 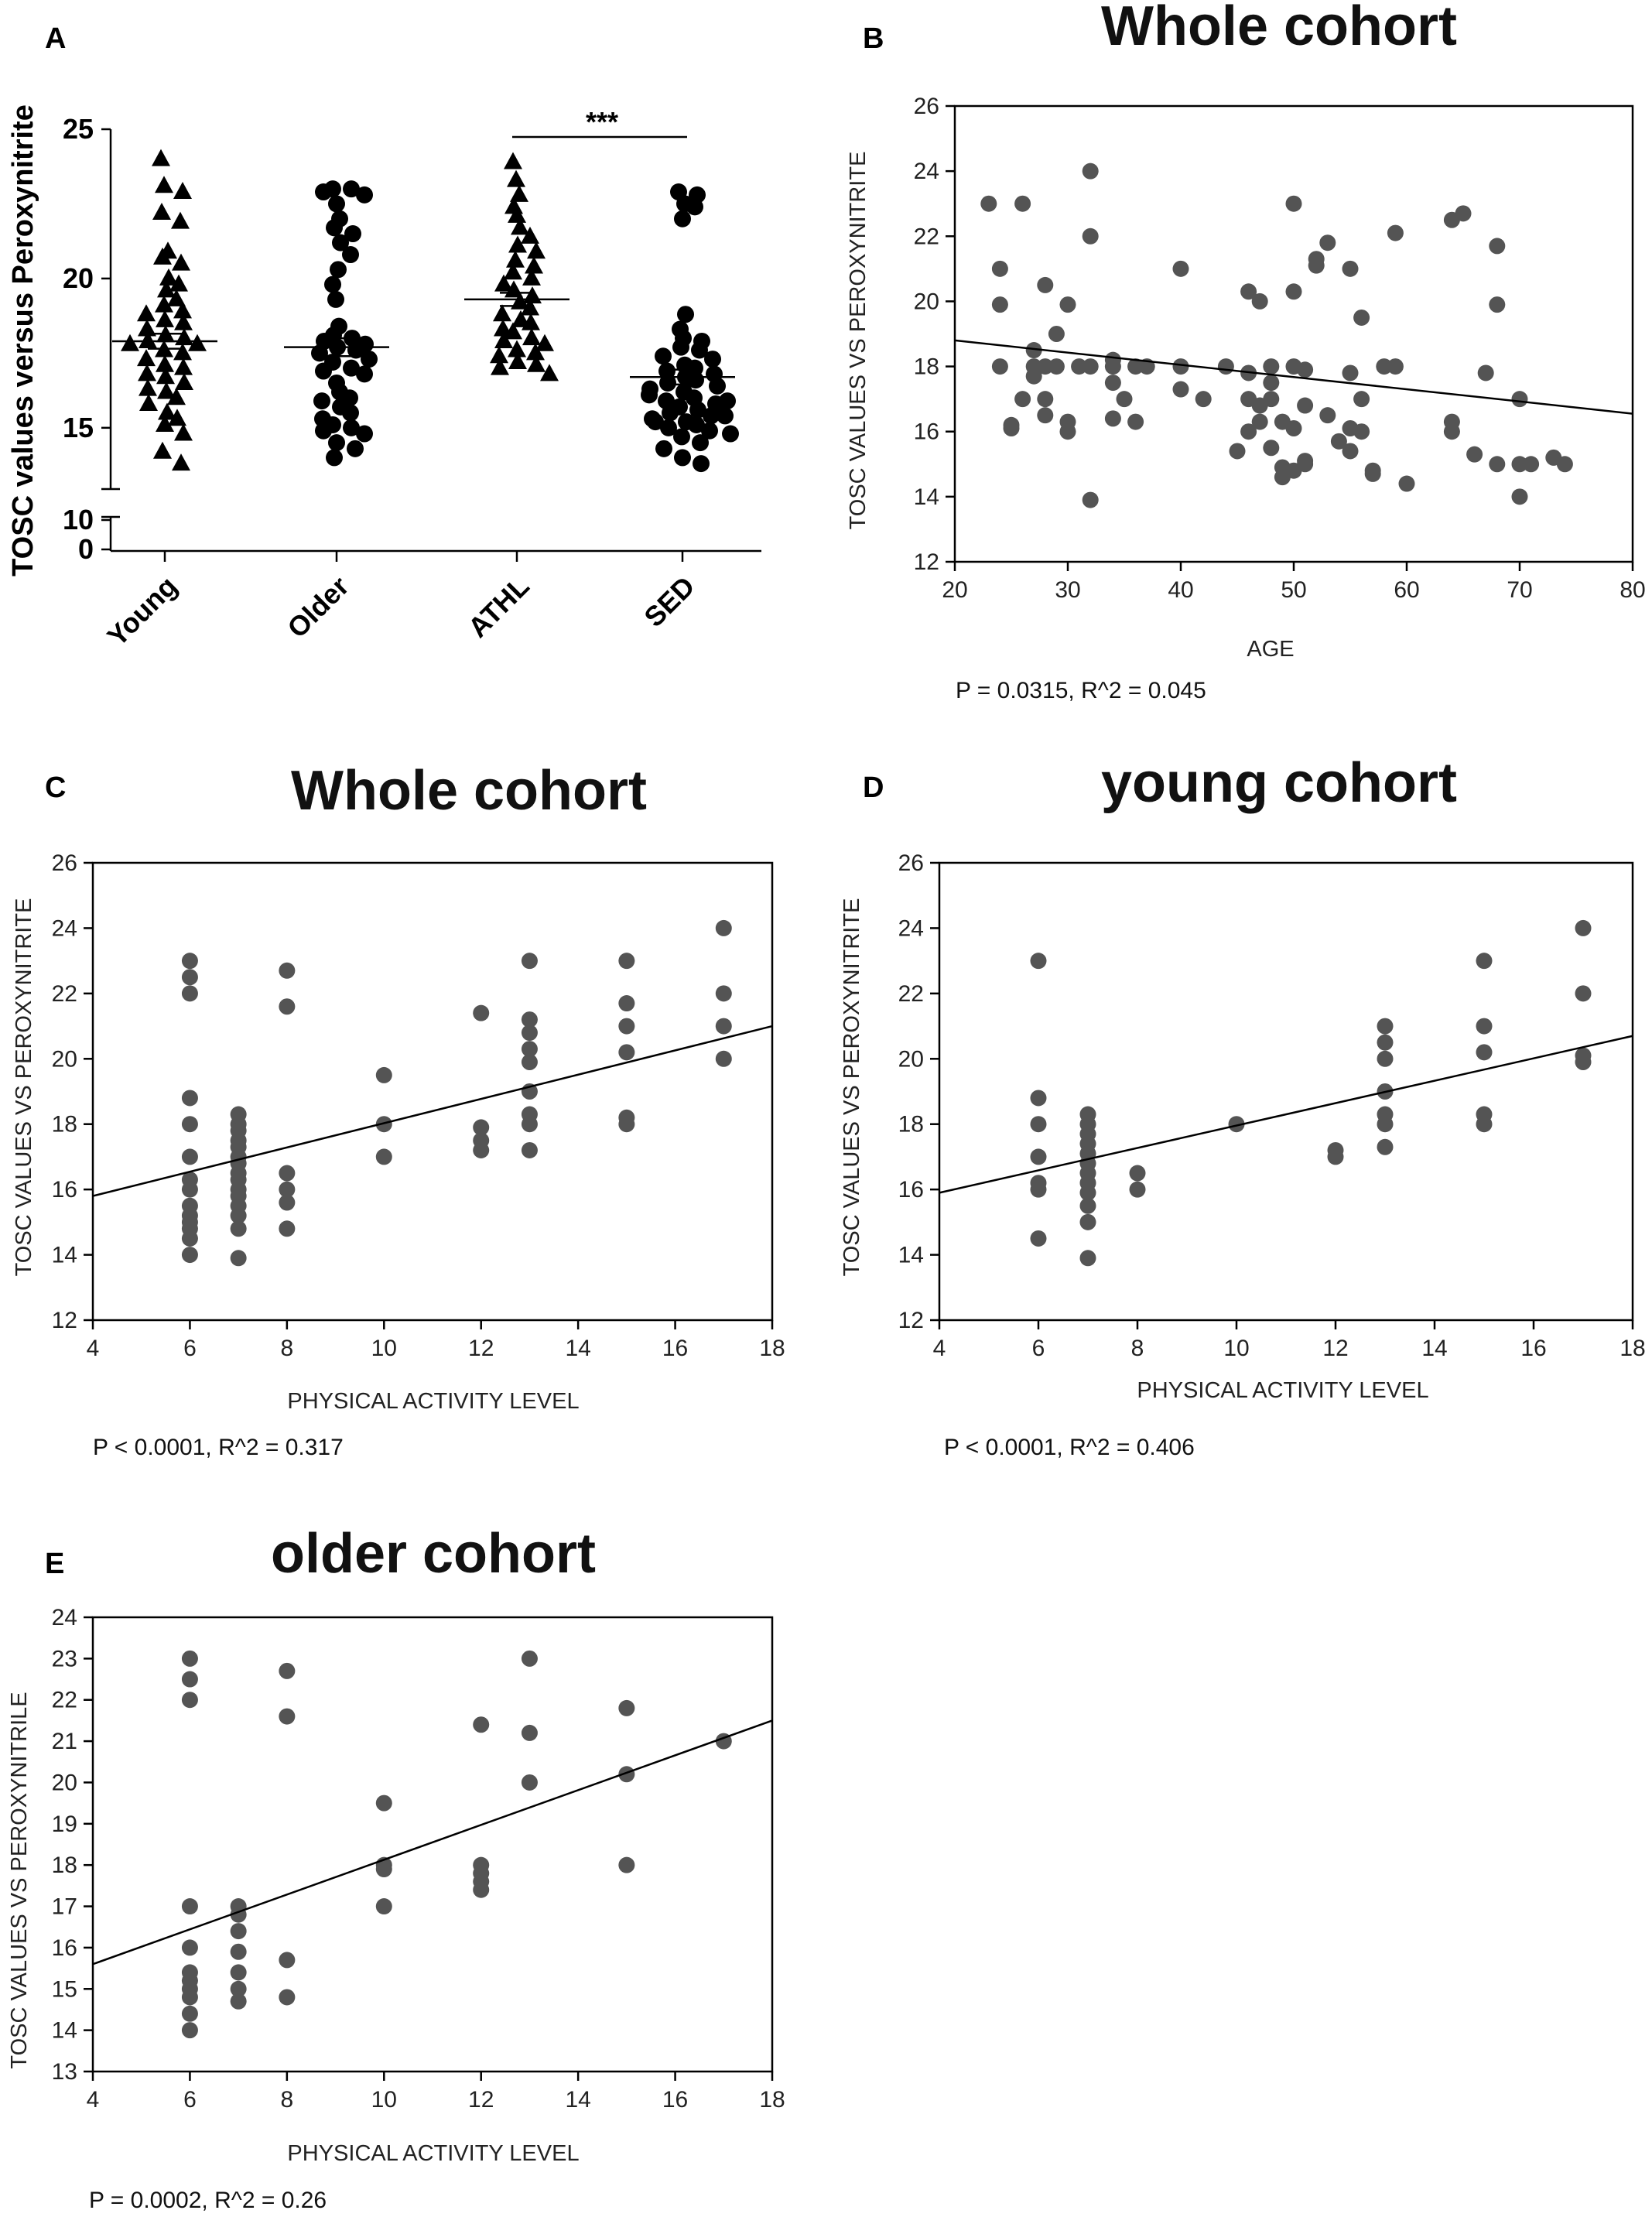 What do you see at coordinates (911, 1320) in the screenshot?
I see `panel-d-ytick-label: 12` at bounding box center [911, 1320].